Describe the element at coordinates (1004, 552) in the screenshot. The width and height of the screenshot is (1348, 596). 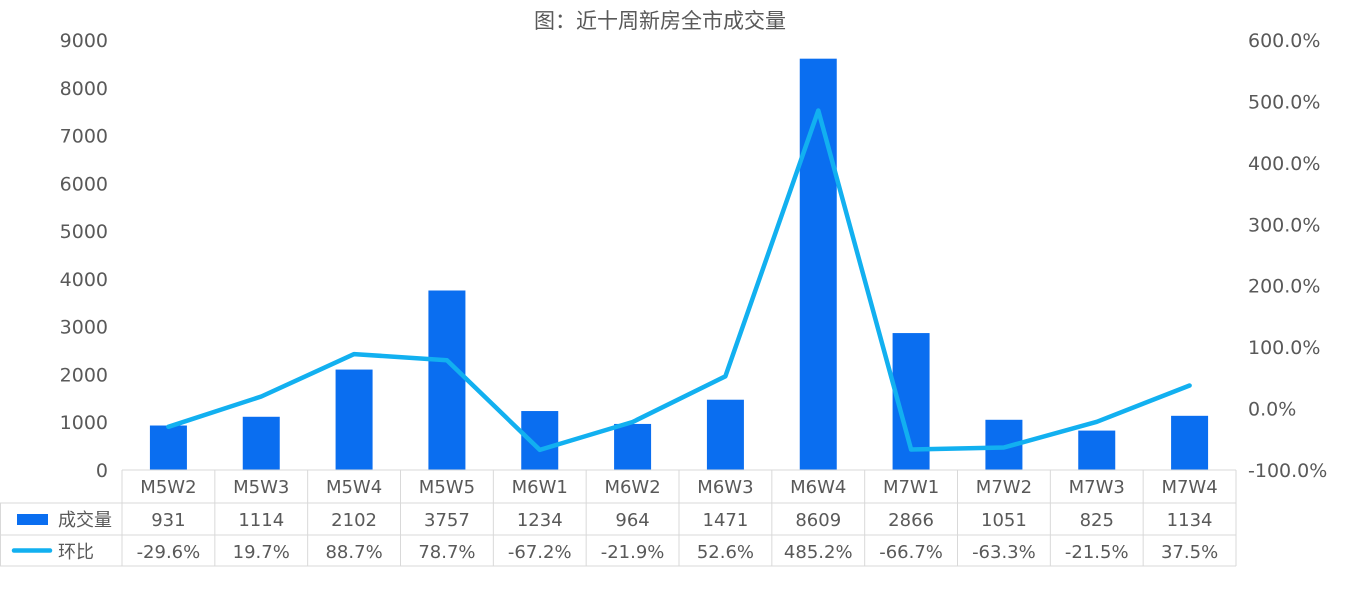
I see `line-value-label: -63.3%` at that location.